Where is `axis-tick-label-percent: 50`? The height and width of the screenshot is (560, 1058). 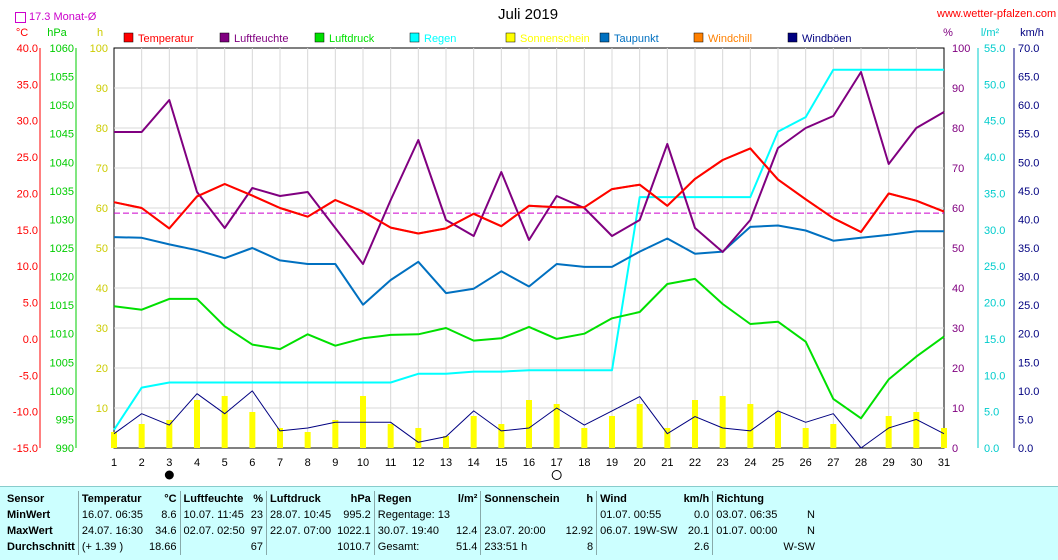
axis-tick-label-percent: 50 is located at coordinates (958, 249).